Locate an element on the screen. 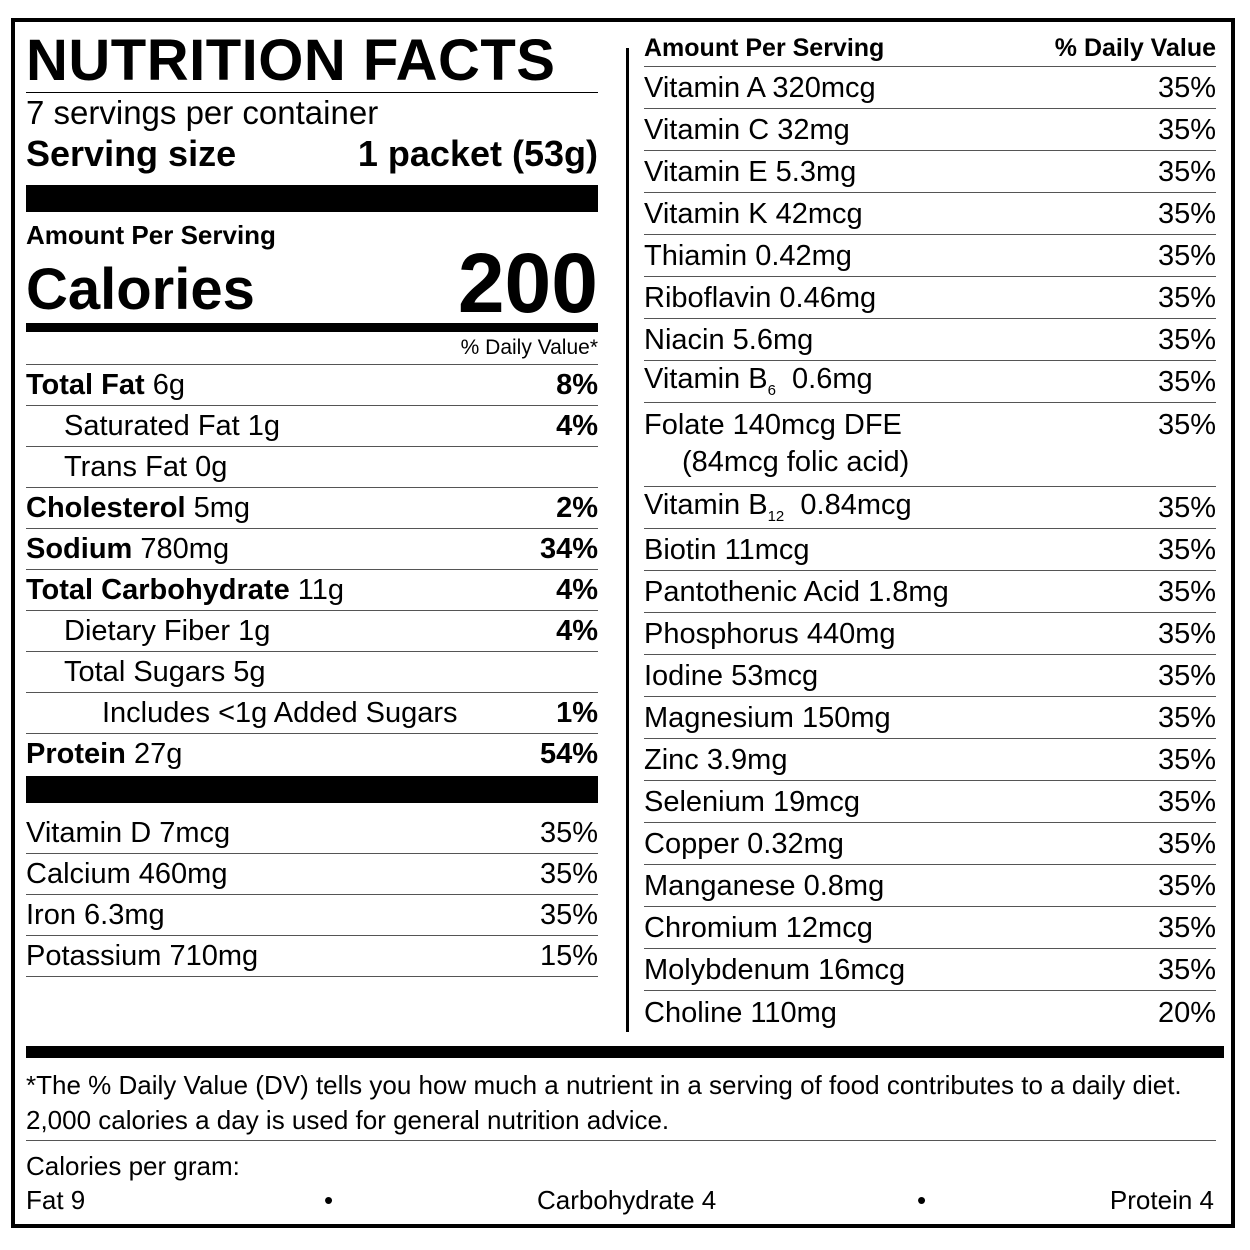 Image resolution: width=1250 pixels, height=1250 pixels. nutrient-name: Protein is located at coordinates (76, 753).